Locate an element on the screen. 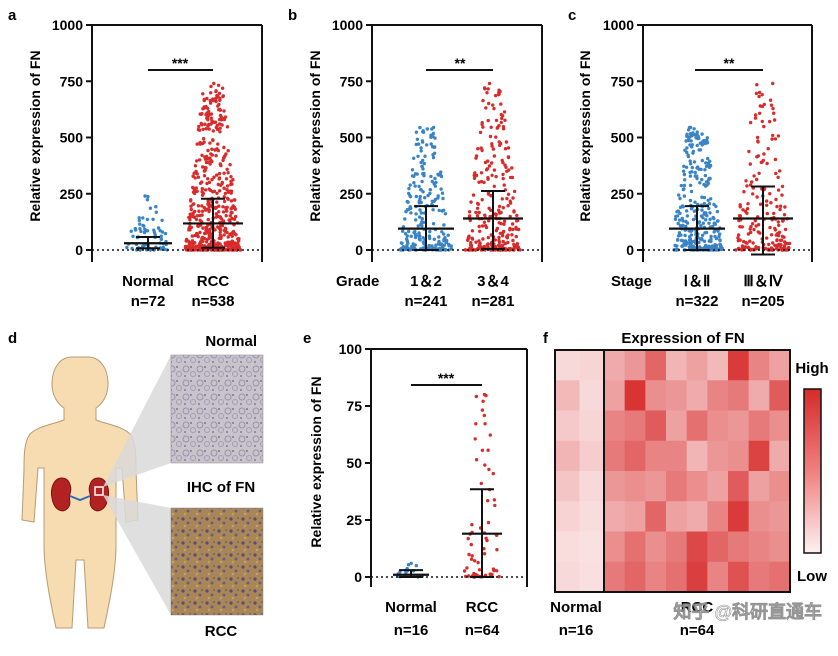 Image resolution: width=838 pixels, height=656 pixels. group-n-e-rcc: n=64 is located at coordinates (482, 630).